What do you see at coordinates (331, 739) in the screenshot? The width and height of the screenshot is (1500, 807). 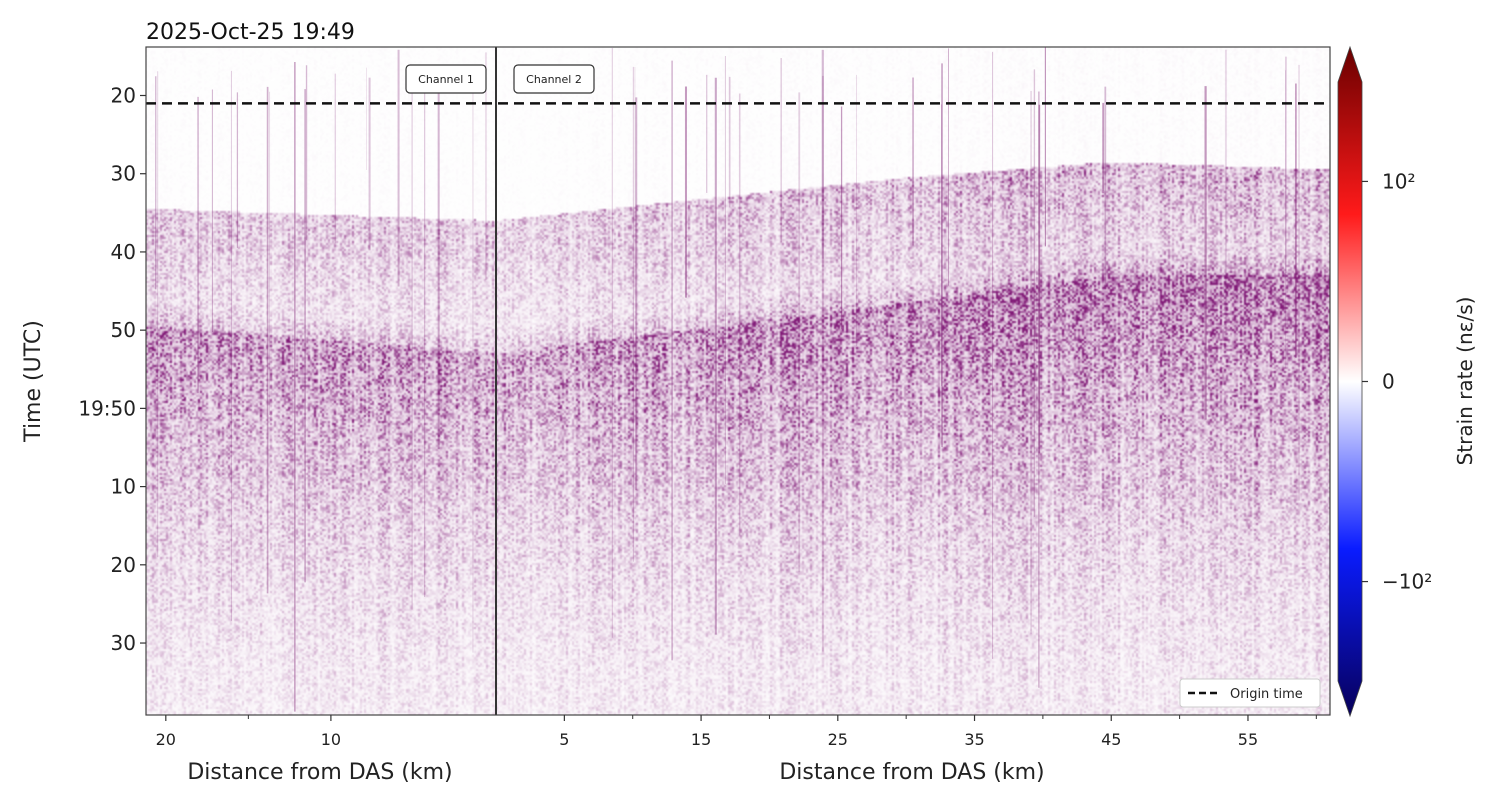 I see `x-tick-label: 10` at bounding box center [331, 739].